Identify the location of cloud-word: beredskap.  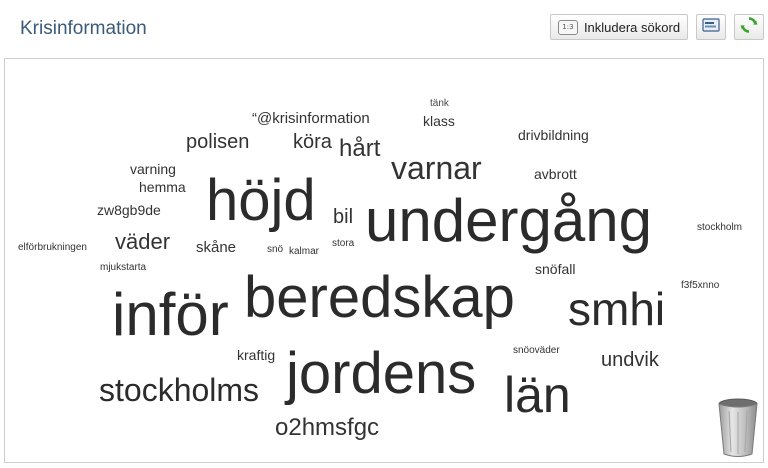
(379, 297).